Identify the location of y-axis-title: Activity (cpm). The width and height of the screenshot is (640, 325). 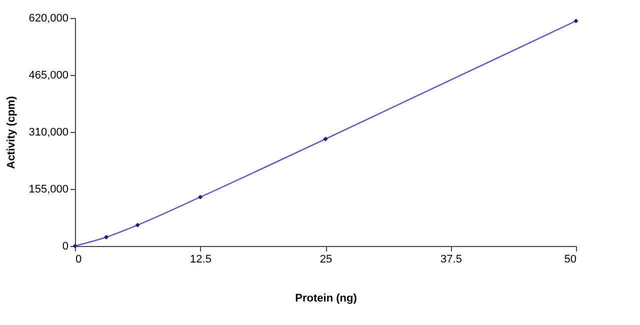
(12, 132).